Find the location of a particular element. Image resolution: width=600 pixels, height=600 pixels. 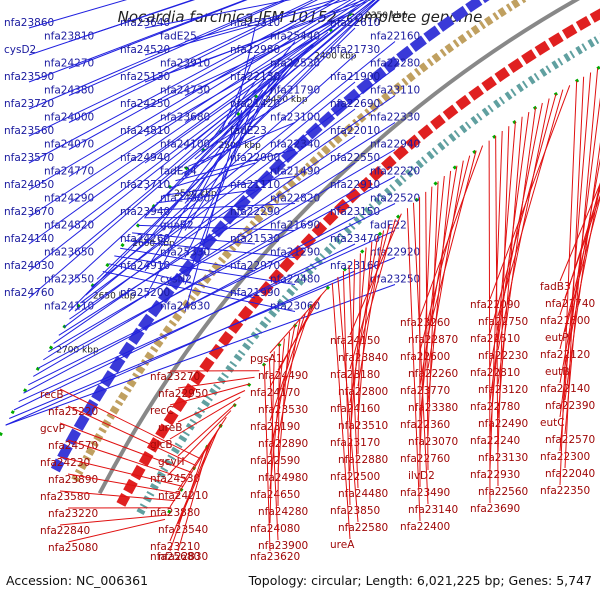

gene-label-reverse: nfa24080 is located at coordinates (275, 529).